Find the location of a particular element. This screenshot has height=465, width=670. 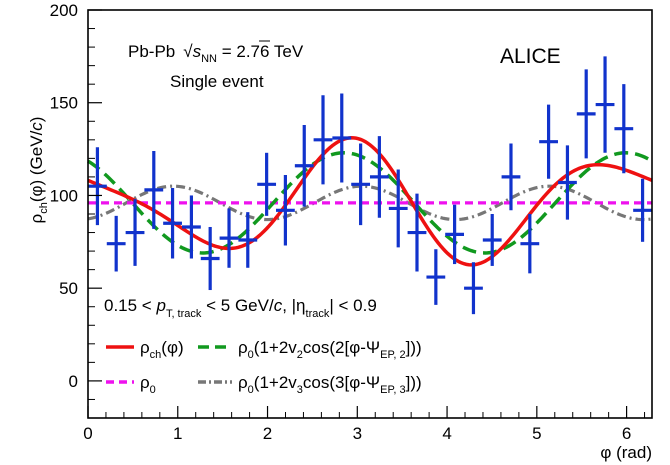

experiment-label: ALICE is located at coordinates (530, 56).